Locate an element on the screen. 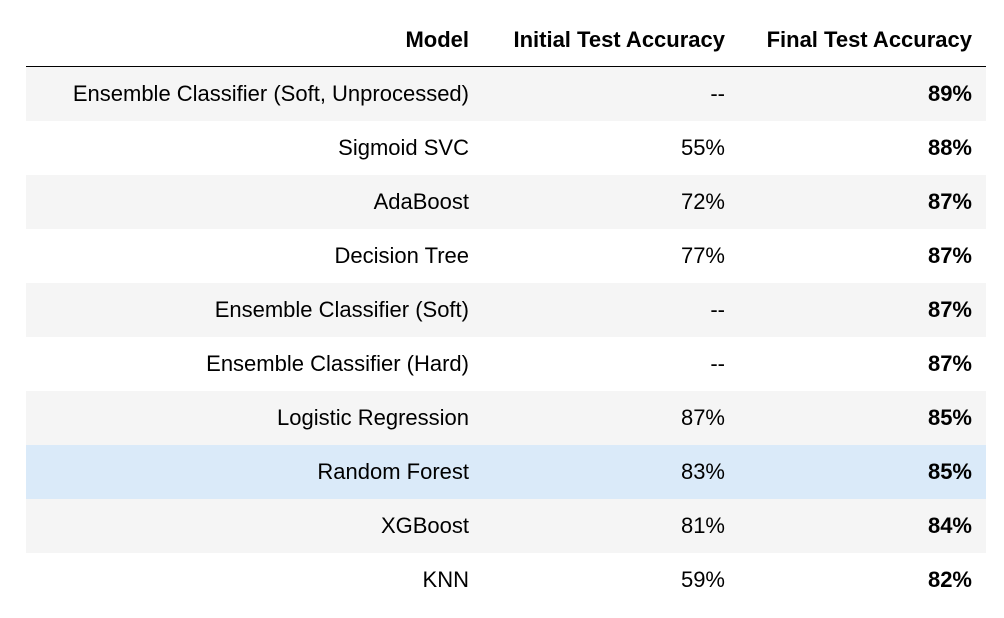  cell-model: Ensemble Classifier (Soft, Unprocessed) is located at coordinates (270, 93).